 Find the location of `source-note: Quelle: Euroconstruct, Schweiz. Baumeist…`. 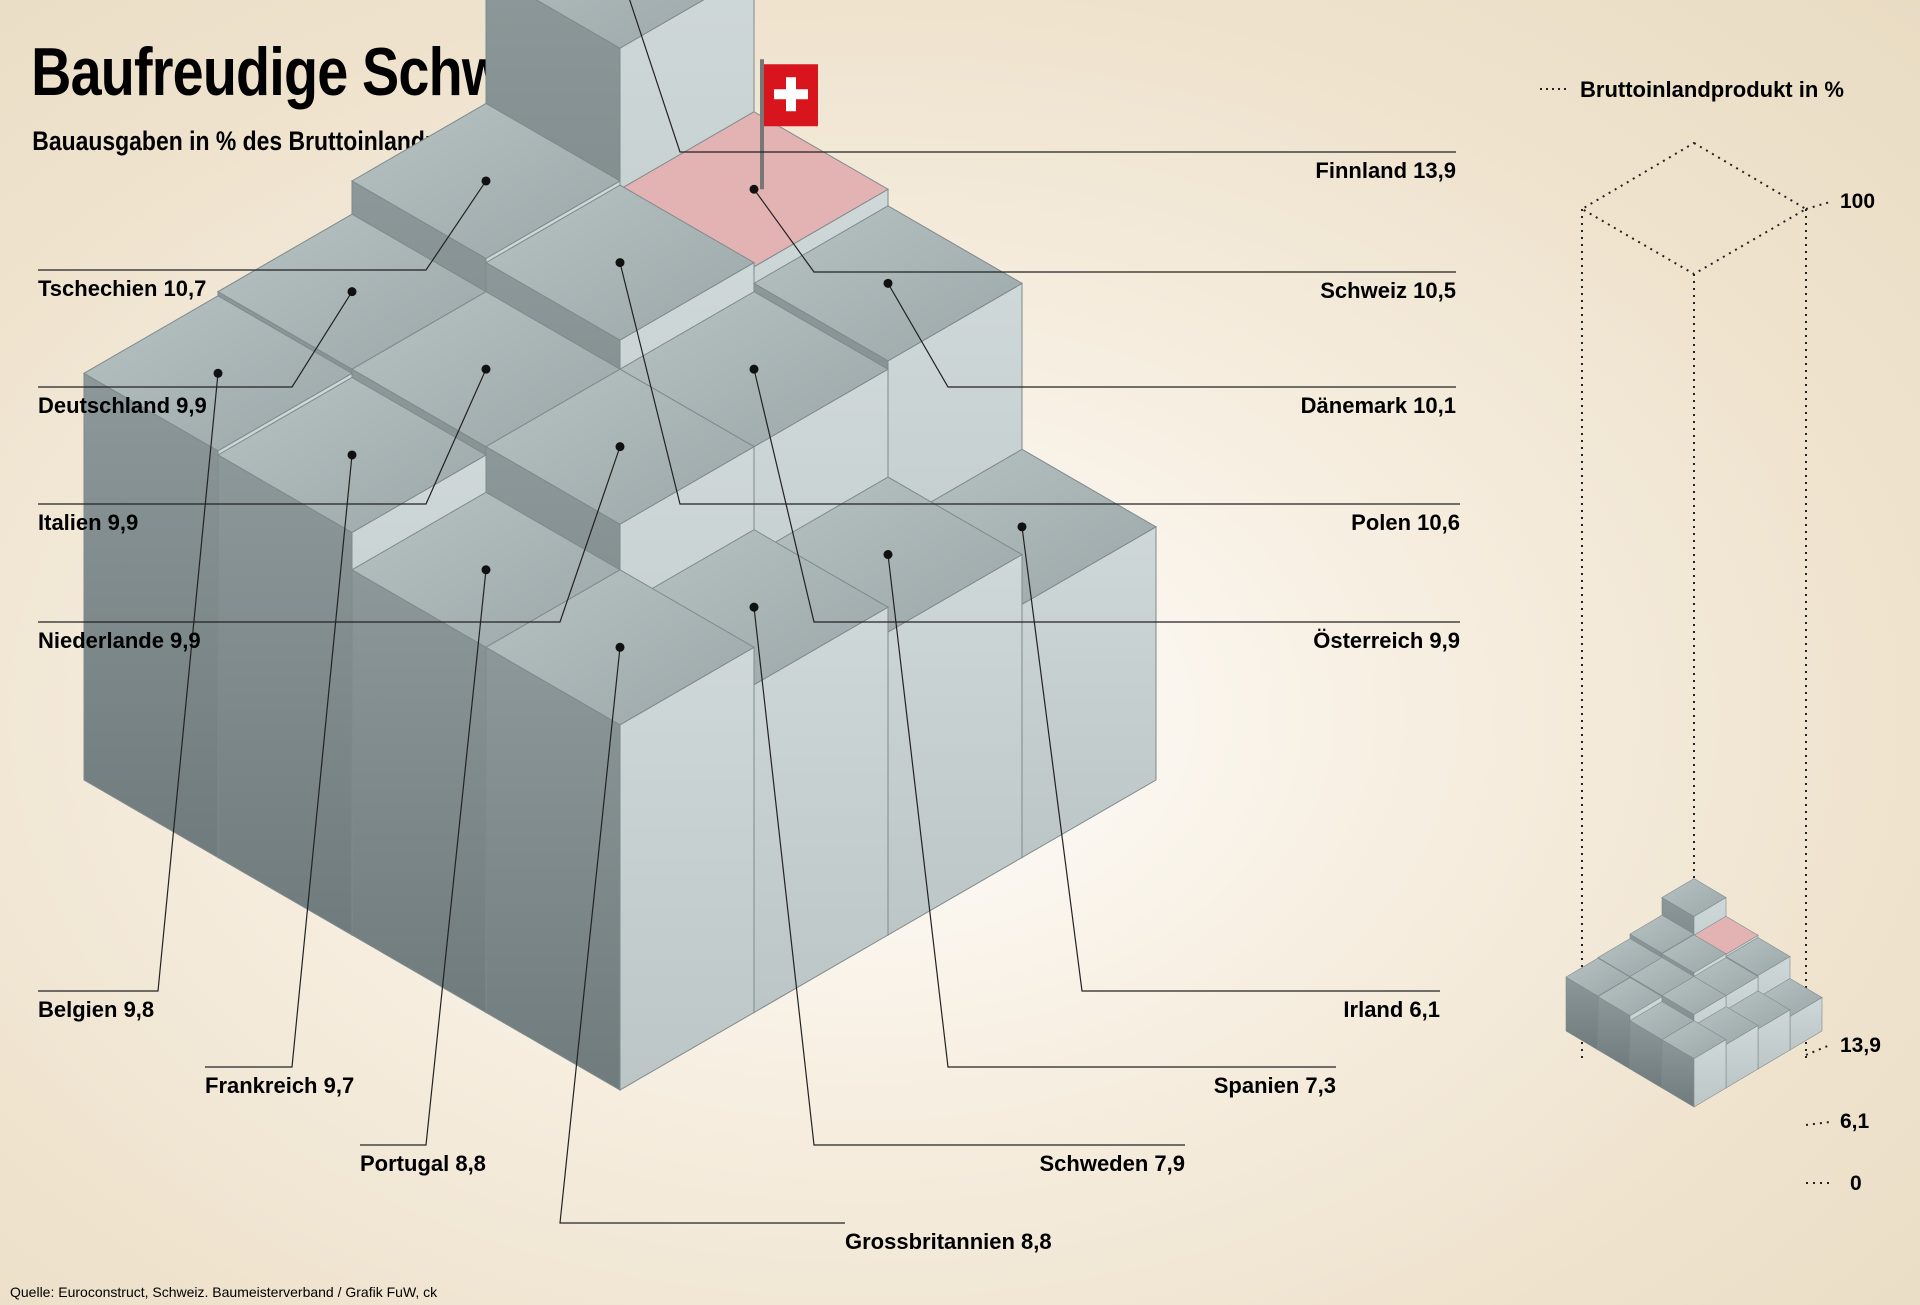

source-note: Quelle: Euroconstruct, Schweiz. Baumeist… is located at coordinates (224, 1292).